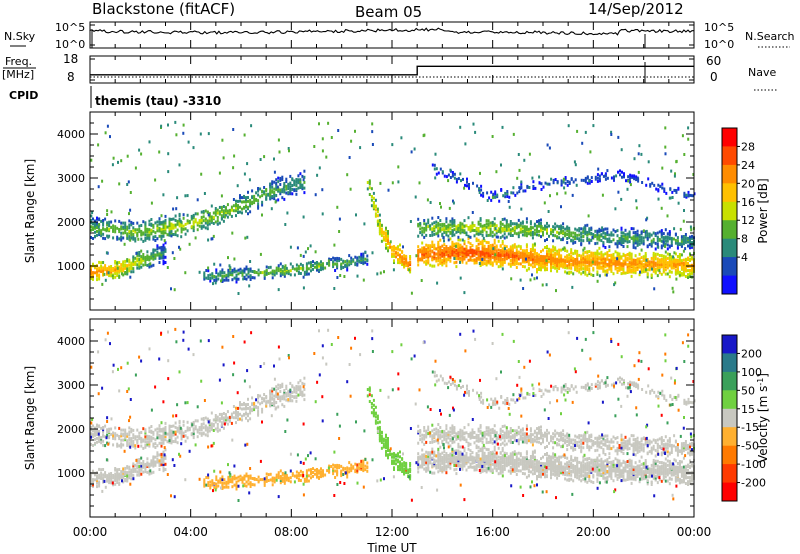  What do you see at coordinates (753, 464) in the screenshot?
I see `colorbar-tick-label: -100` at bounding box center [753, 464].